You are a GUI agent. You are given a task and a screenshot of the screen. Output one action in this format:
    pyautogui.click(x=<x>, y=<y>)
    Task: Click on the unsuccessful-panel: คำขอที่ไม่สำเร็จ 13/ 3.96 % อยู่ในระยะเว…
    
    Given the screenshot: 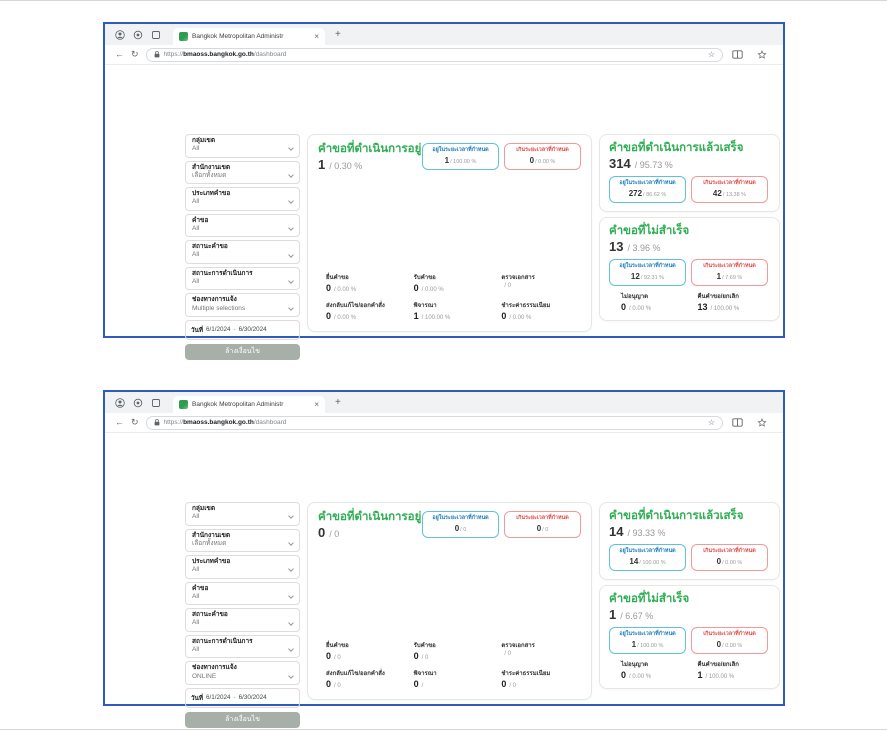 What is the action you would take?
    pyautogui.click(x=689, y=269)
    